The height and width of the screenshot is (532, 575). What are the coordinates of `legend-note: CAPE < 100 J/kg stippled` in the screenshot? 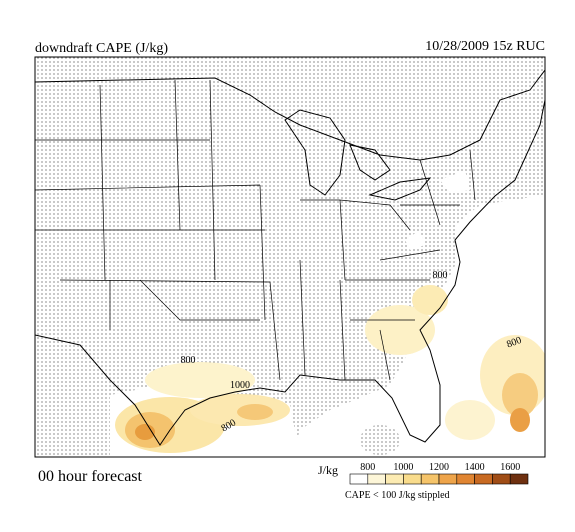 It's located at (397, 495).